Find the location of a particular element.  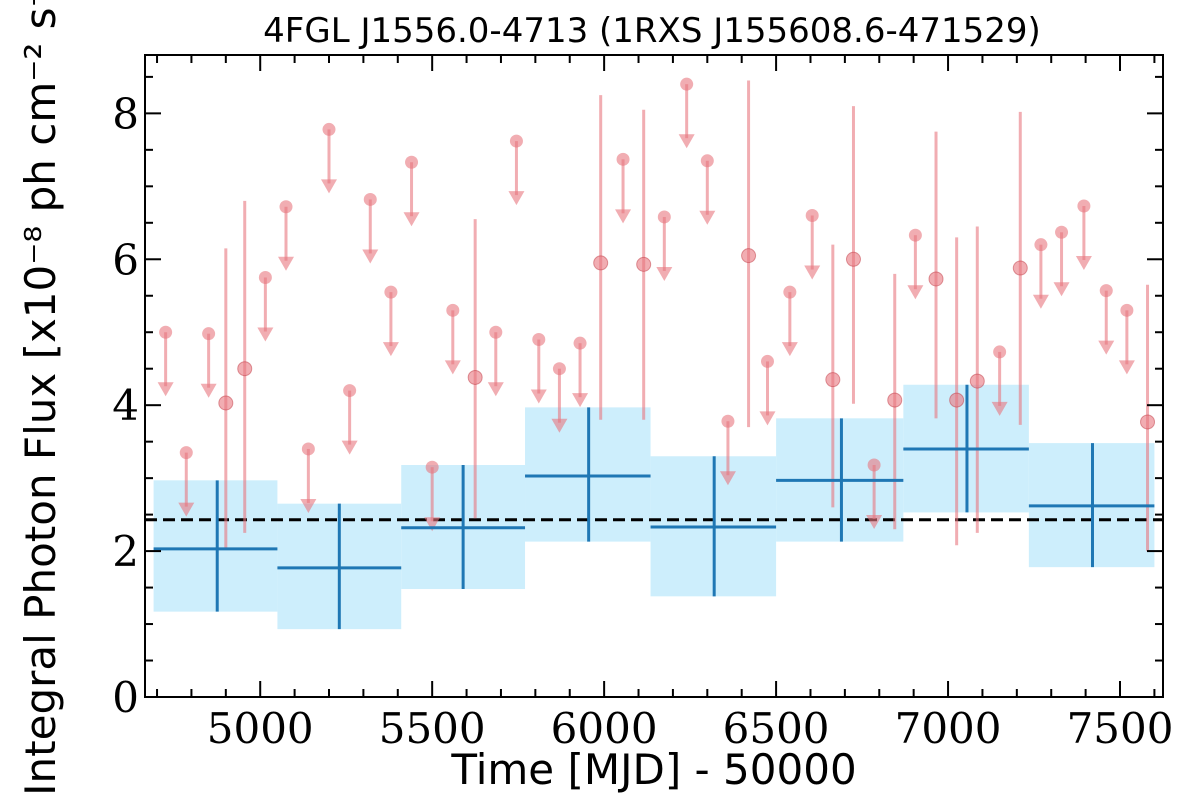

y-axis-label: Integral Photon Flux [x10⁻⁸ ph cm⁻² s⁻¹] is located at coordinates (40, 398).